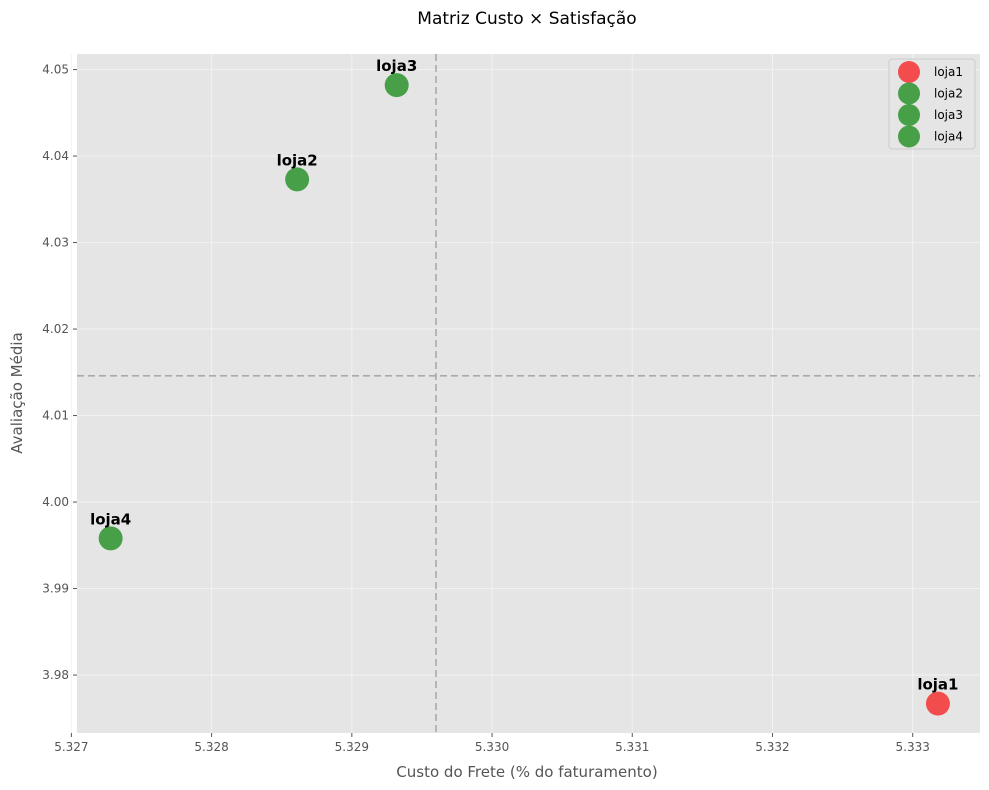  What do you see at coordinates (526, 772) in the screenshot?
I see `x-axis-label: Custo do Frete (% do faturamento)` at bounding box center [526, 772].